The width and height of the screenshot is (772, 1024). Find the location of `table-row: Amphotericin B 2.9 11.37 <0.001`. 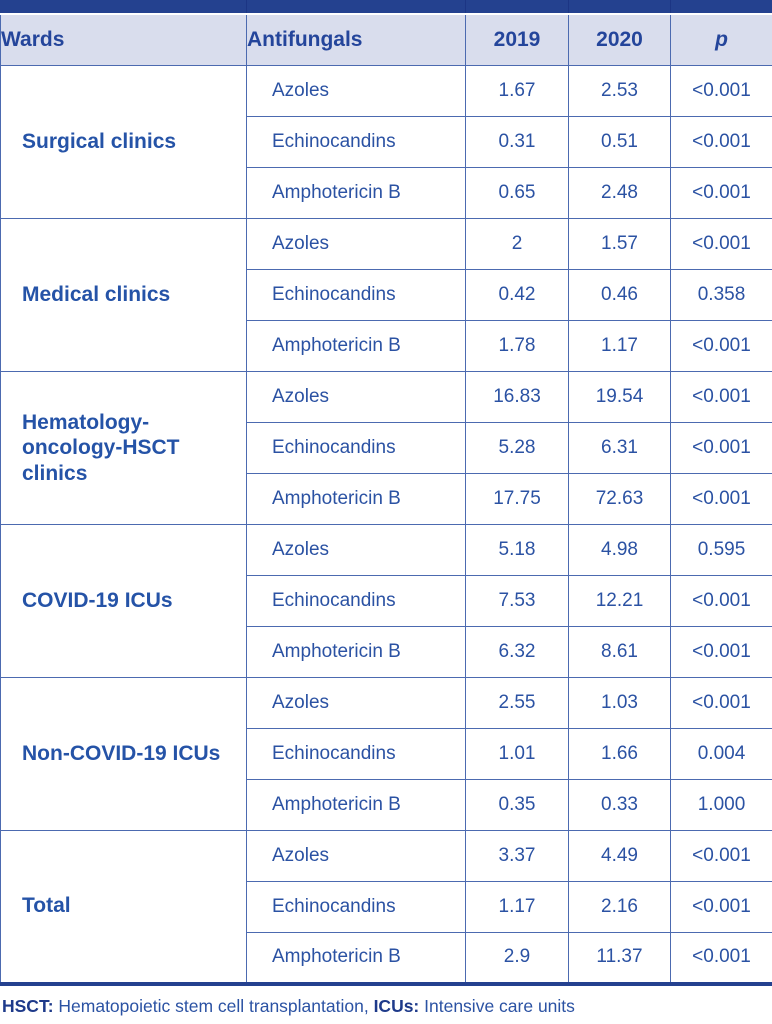

table-row: Amphotericin B 2.9 11.37 <0.001 is located at coordinates (386, 958).